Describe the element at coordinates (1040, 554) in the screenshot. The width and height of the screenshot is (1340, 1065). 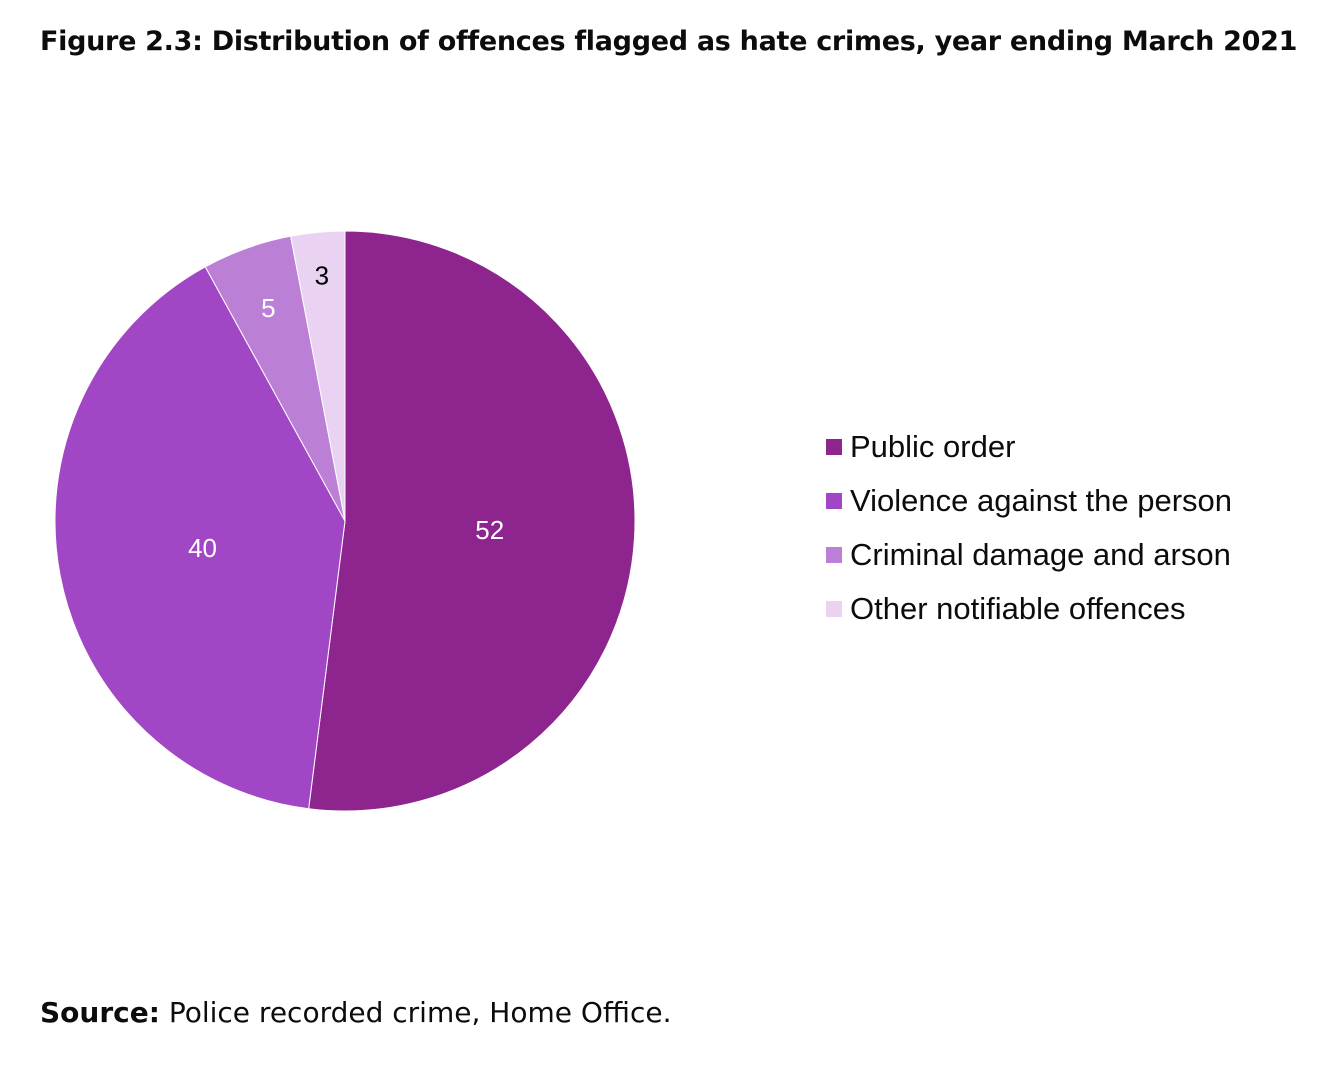
I see `legend-label: Criminal damage and arson` at that location.